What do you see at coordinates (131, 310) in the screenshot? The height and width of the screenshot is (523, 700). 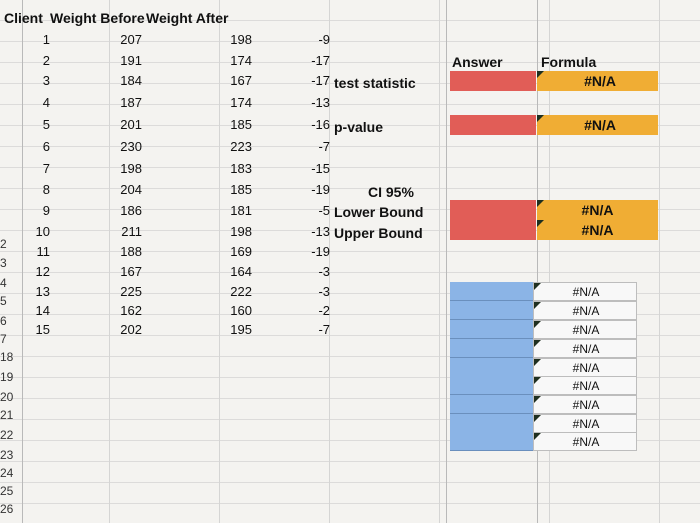 I see `cell-weight-before: 162` at bounding box center [131, 310].